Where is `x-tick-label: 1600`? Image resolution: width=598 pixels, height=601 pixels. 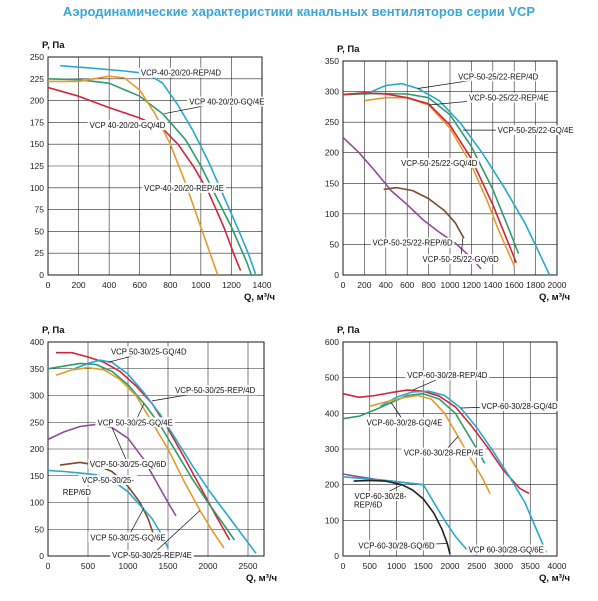 x-tick-label: 1600 is located at coordinates (514, 285).